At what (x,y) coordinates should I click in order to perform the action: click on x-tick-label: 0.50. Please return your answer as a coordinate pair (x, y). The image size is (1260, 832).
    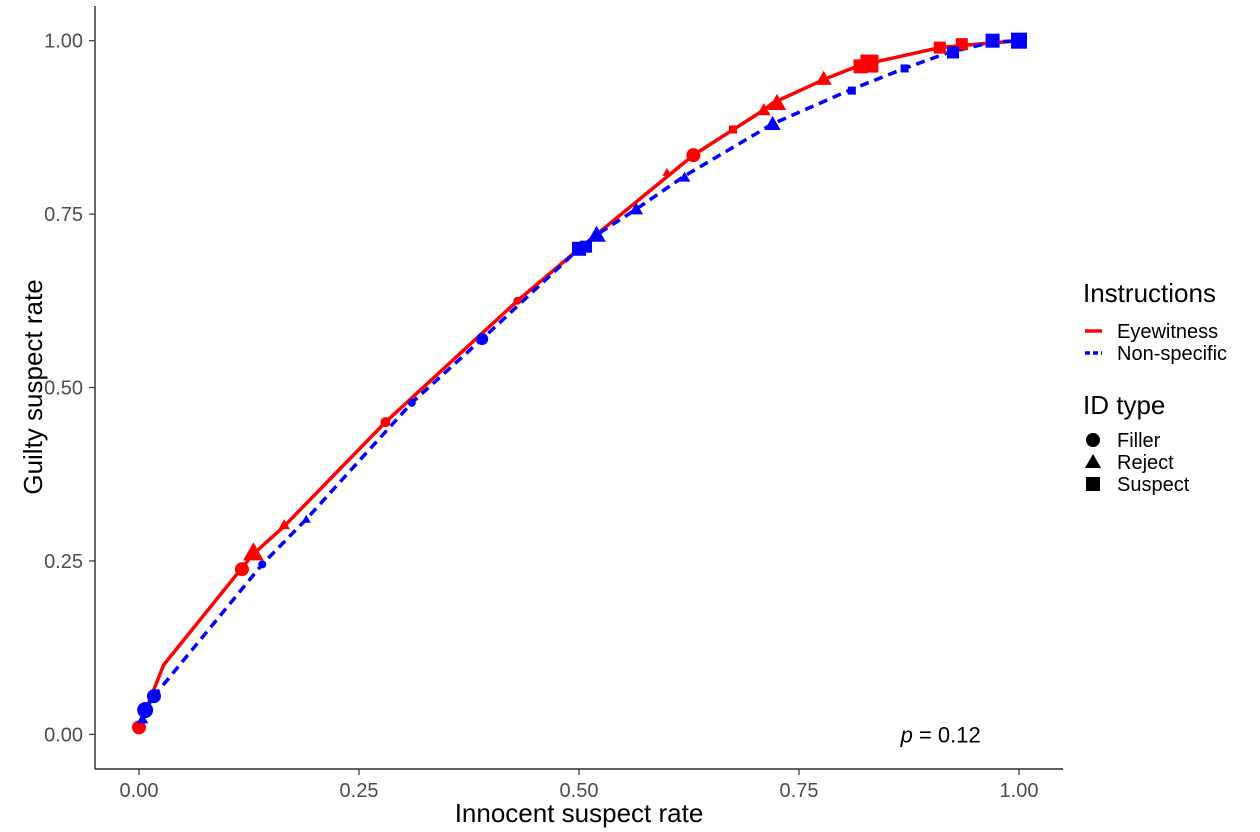
    Looking at the image, I should click on (579, 791).